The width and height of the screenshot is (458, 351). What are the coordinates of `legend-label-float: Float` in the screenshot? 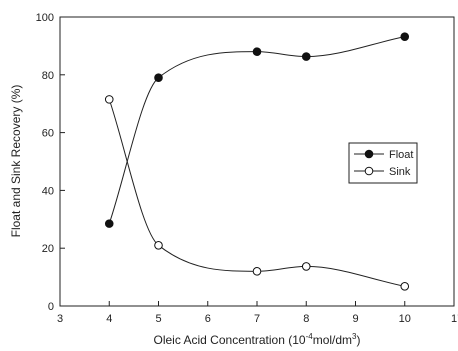 It's located at (401, 155).